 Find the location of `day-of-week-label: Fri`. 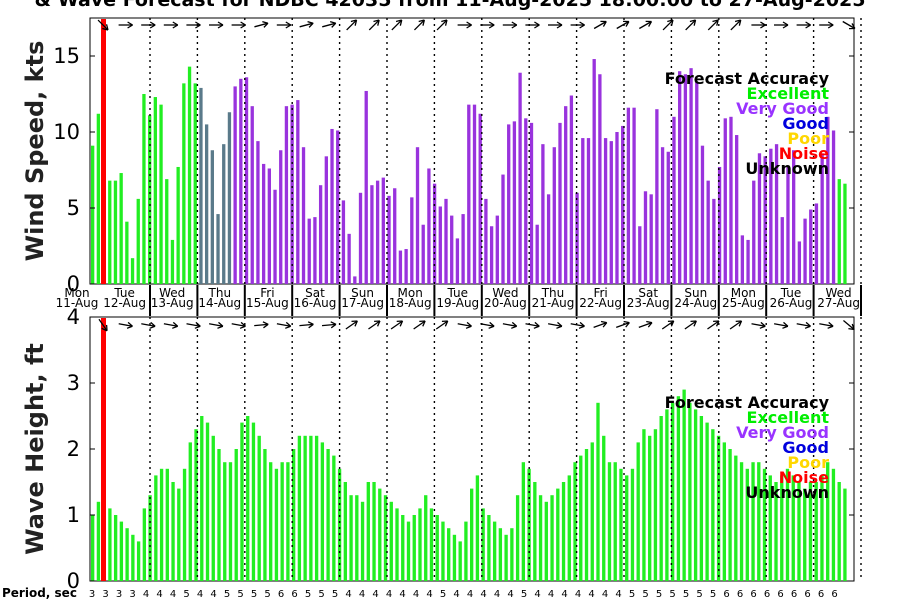

day-of-week-label: Fri is located at coordinates (600, 293).